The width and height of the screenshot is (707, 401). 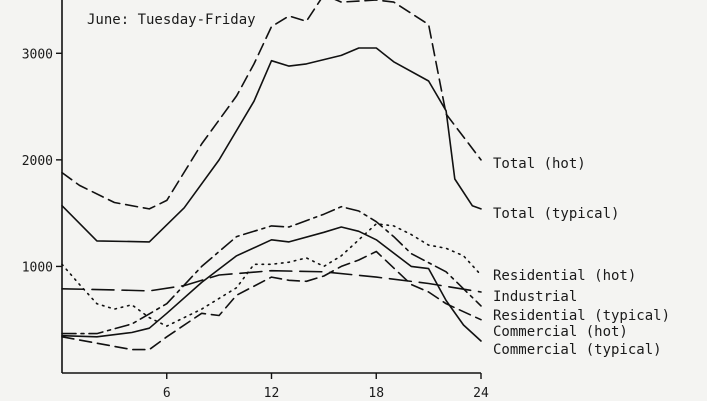 What do you see at coordinates (577, 350) in the screenshot?
I see `series-label-7: Commercial (typical)` at bounding box center [577, 350].